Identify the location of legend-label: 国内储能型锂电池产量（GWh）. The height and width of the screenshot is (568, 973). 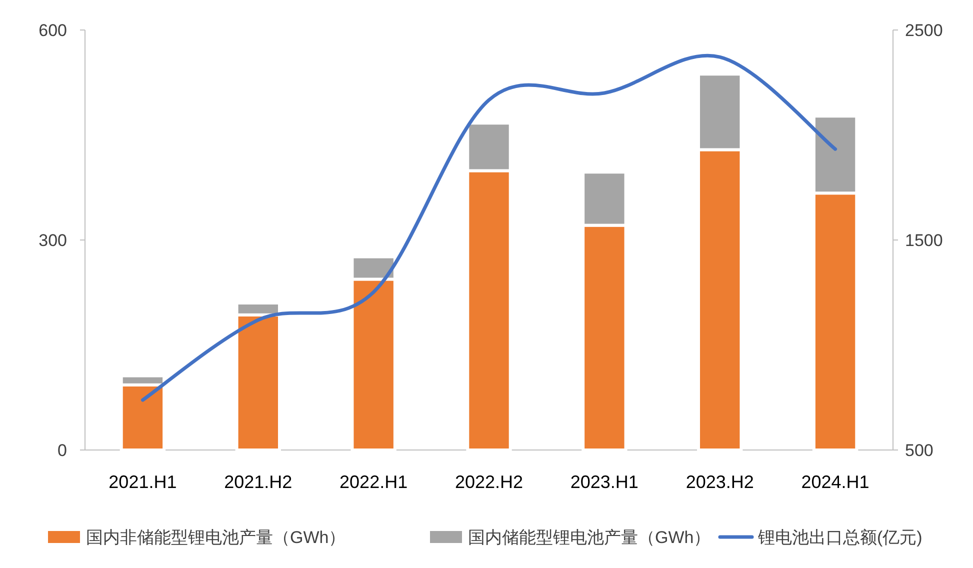
(589, 537).